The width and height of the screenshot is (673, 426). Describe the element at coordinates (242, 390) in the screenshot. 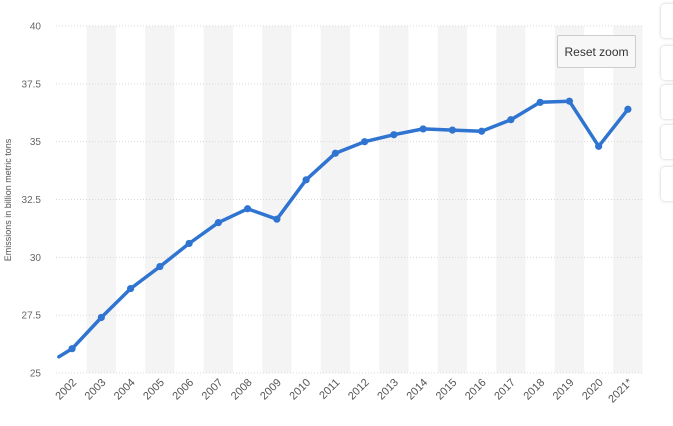

I see `x-tick-label: 2008` at that location.